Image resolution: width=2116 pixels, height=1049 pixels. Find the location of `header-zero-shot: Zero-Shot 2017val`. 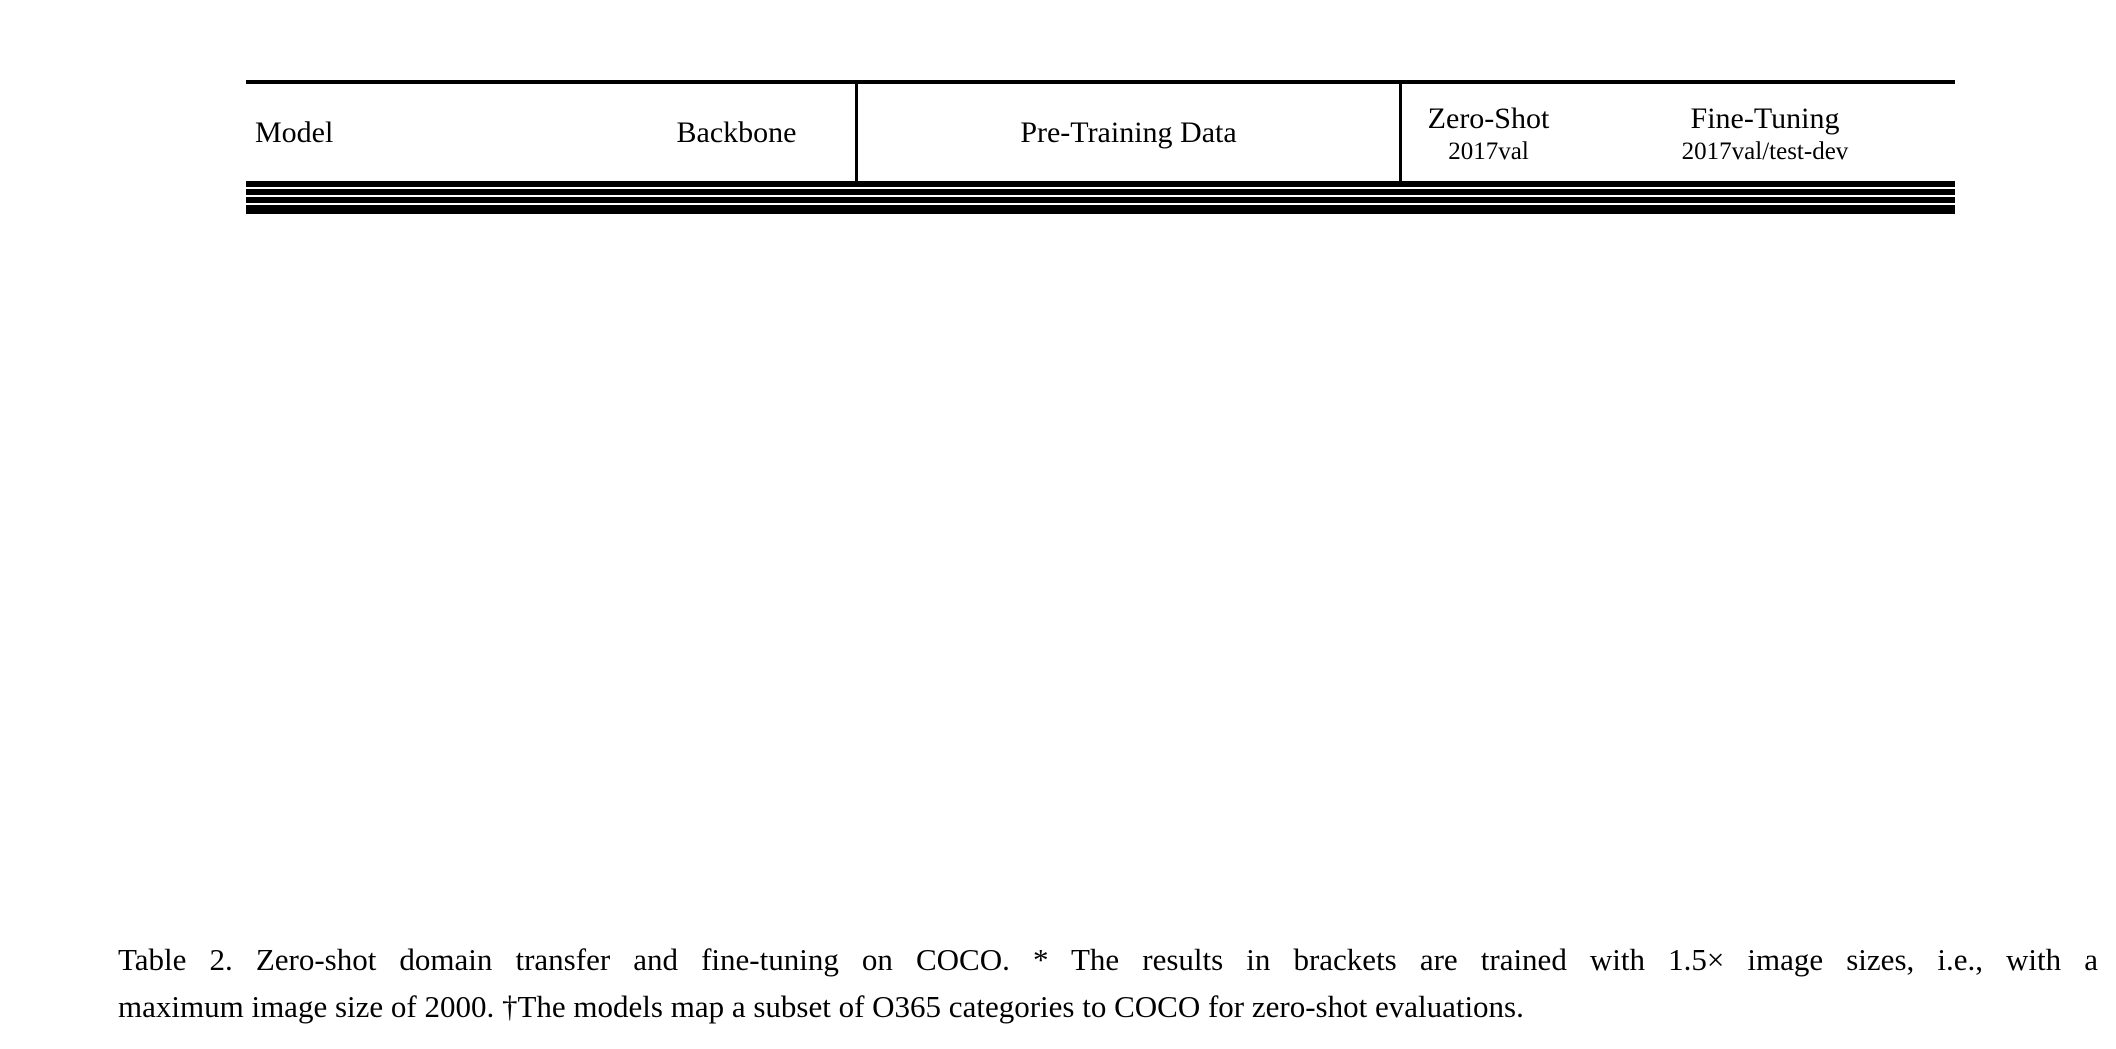

header-zero-shot: Zero-Shot 2017val is located at coordinates (1487, 132).